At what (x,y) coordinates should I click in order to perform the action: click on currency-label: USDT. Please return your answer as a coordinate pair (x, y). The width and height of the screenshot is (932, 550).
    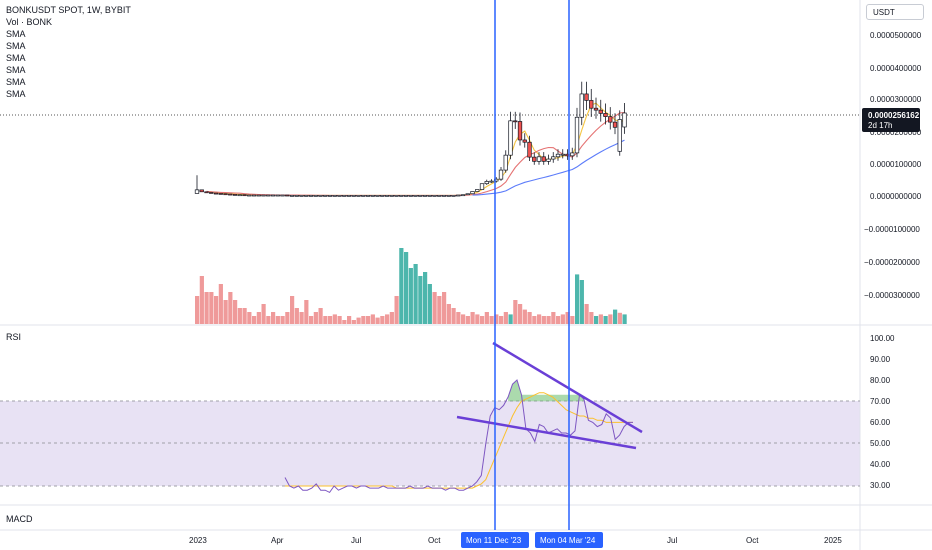
    Looking at the image, I should click on (884, 12).